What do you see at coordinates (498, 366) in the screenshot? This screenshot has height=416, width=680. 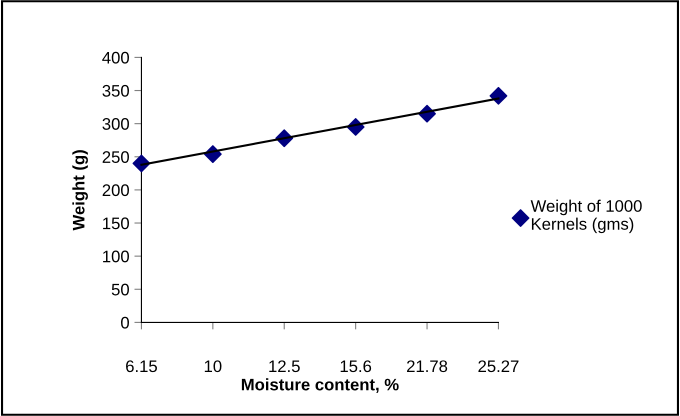 I see `x-tick-label: 25.27` at bounding box center [498, 366].